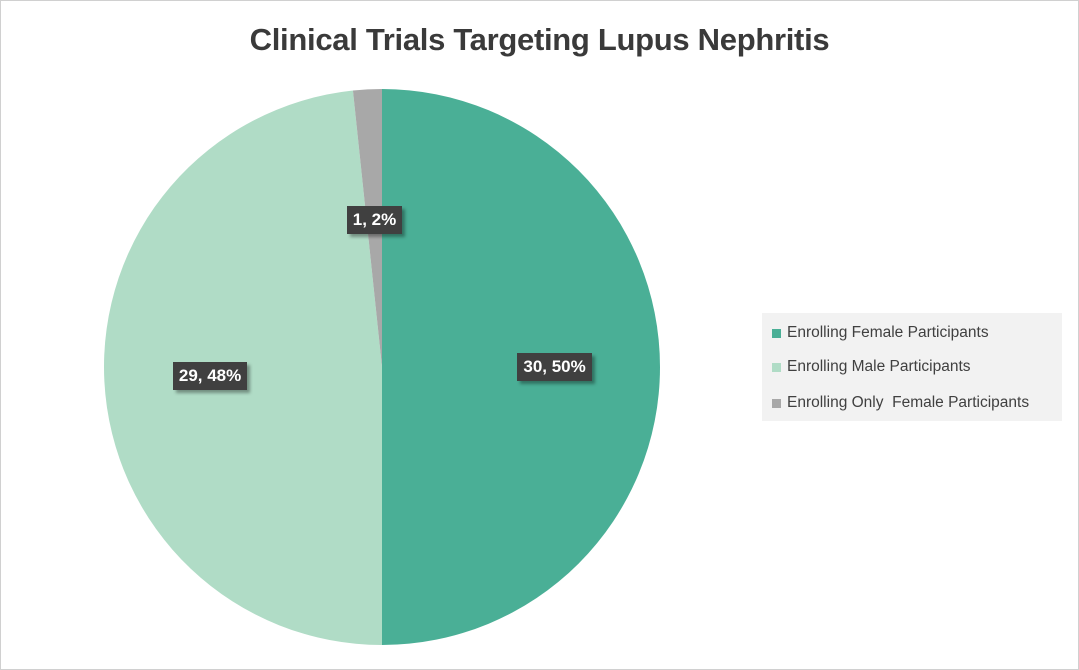 The image size is (1079, 670). What do you see at coordinates (374, 219) in the screenshot?
I see `data-label-only-female: 1, 2%` at bounding box center [374, 219].